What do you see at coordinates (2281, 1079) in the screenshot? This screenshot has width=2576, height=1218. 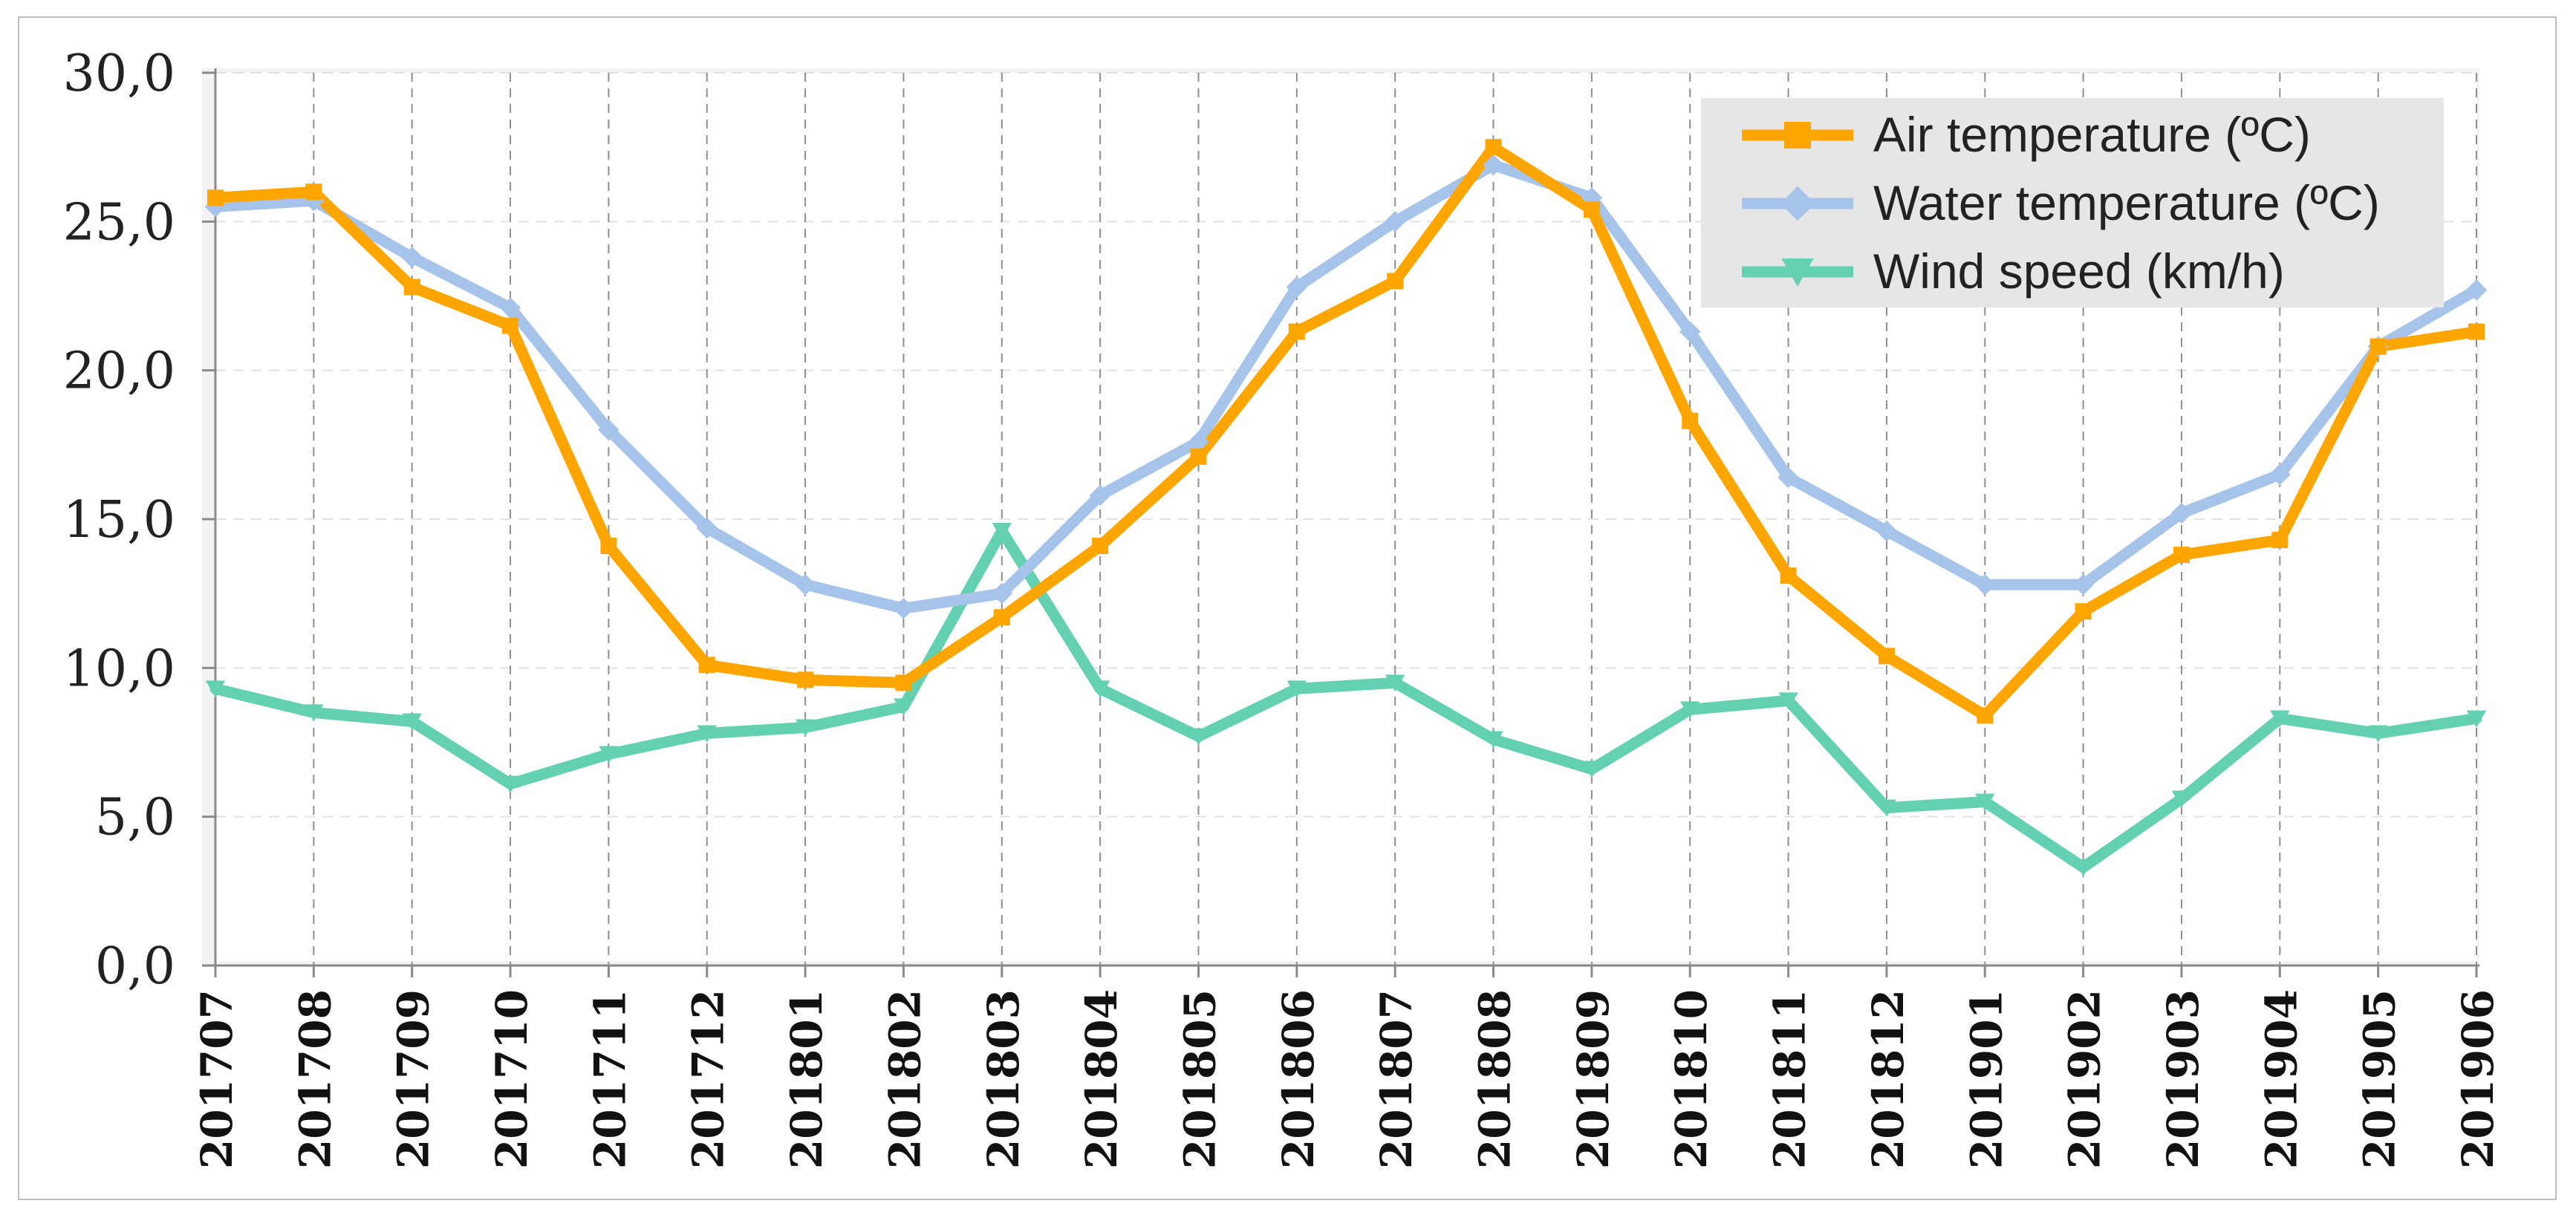 I see `x-tick-label: 201904` at bounding box center [2281, 1079].